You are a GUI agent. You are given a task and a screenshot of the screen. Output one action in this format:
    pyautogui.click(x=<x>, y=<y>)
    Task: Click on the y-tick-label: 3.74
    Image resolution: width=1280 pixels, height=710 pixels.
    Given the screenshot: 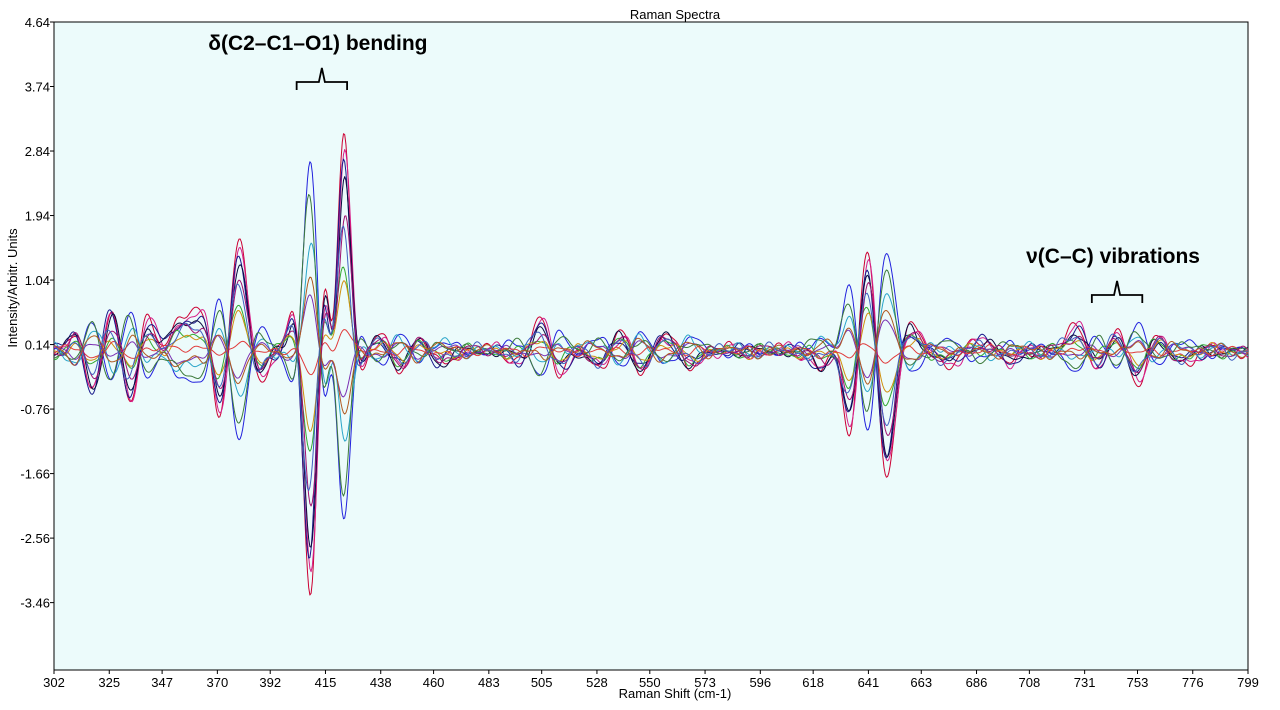 What is the action you would take?
    pyautogui.click(x=37, y=87)
    